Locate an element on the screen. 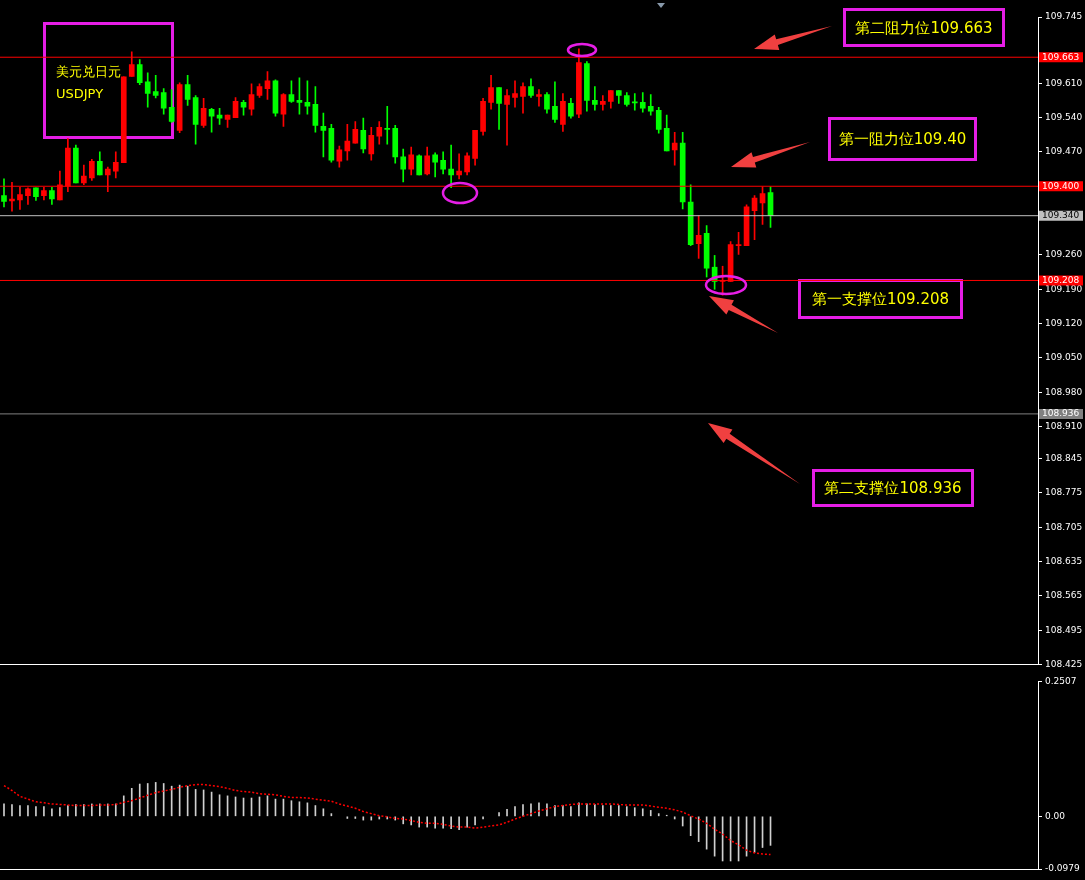  annotation: 第一阻力位109.40 is located at coordinates (902, 139).